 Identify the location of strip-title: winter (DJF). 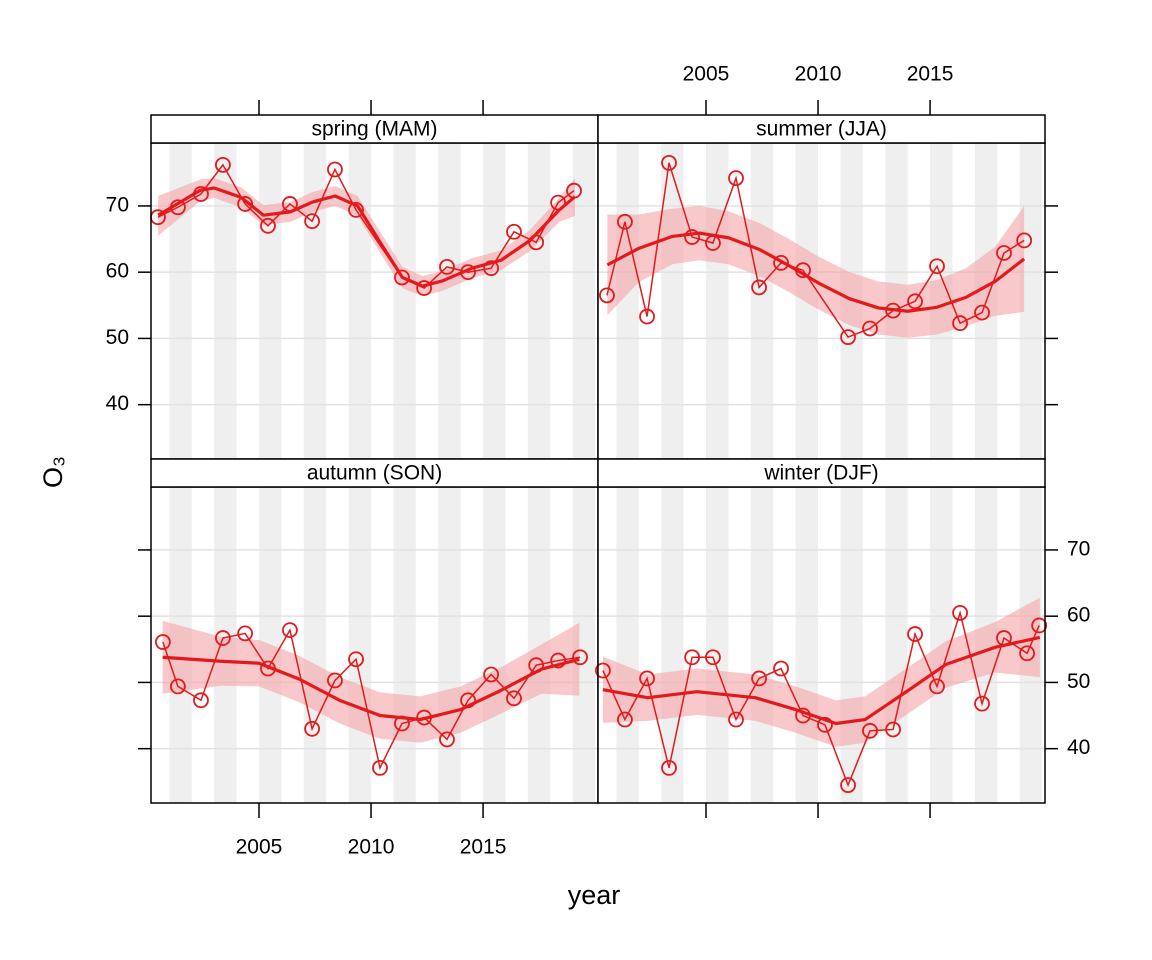
(820, 473).